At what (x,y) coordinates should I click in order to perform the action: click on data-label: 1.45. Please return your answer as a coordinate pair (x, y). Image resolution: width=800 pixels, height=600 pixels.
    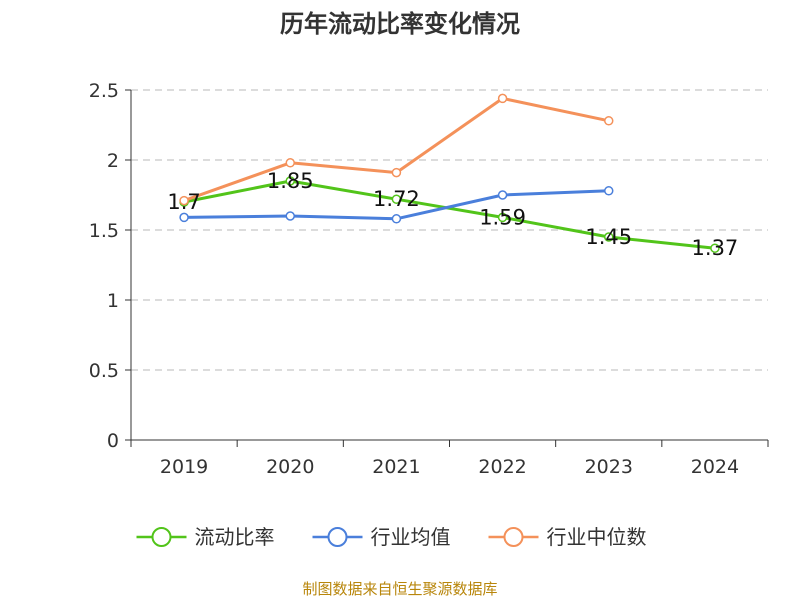
    Looking at the image, I should click on (608, 237).